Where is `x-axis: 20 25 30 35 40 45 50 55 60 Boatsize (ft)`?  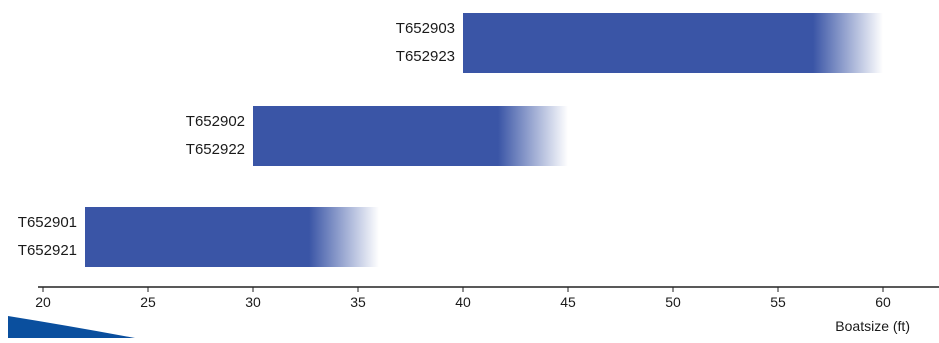
x-axis: 20 25 30 35 40 45 50 55 60 Boatsize (ft) is located at coordinates (487, 310).